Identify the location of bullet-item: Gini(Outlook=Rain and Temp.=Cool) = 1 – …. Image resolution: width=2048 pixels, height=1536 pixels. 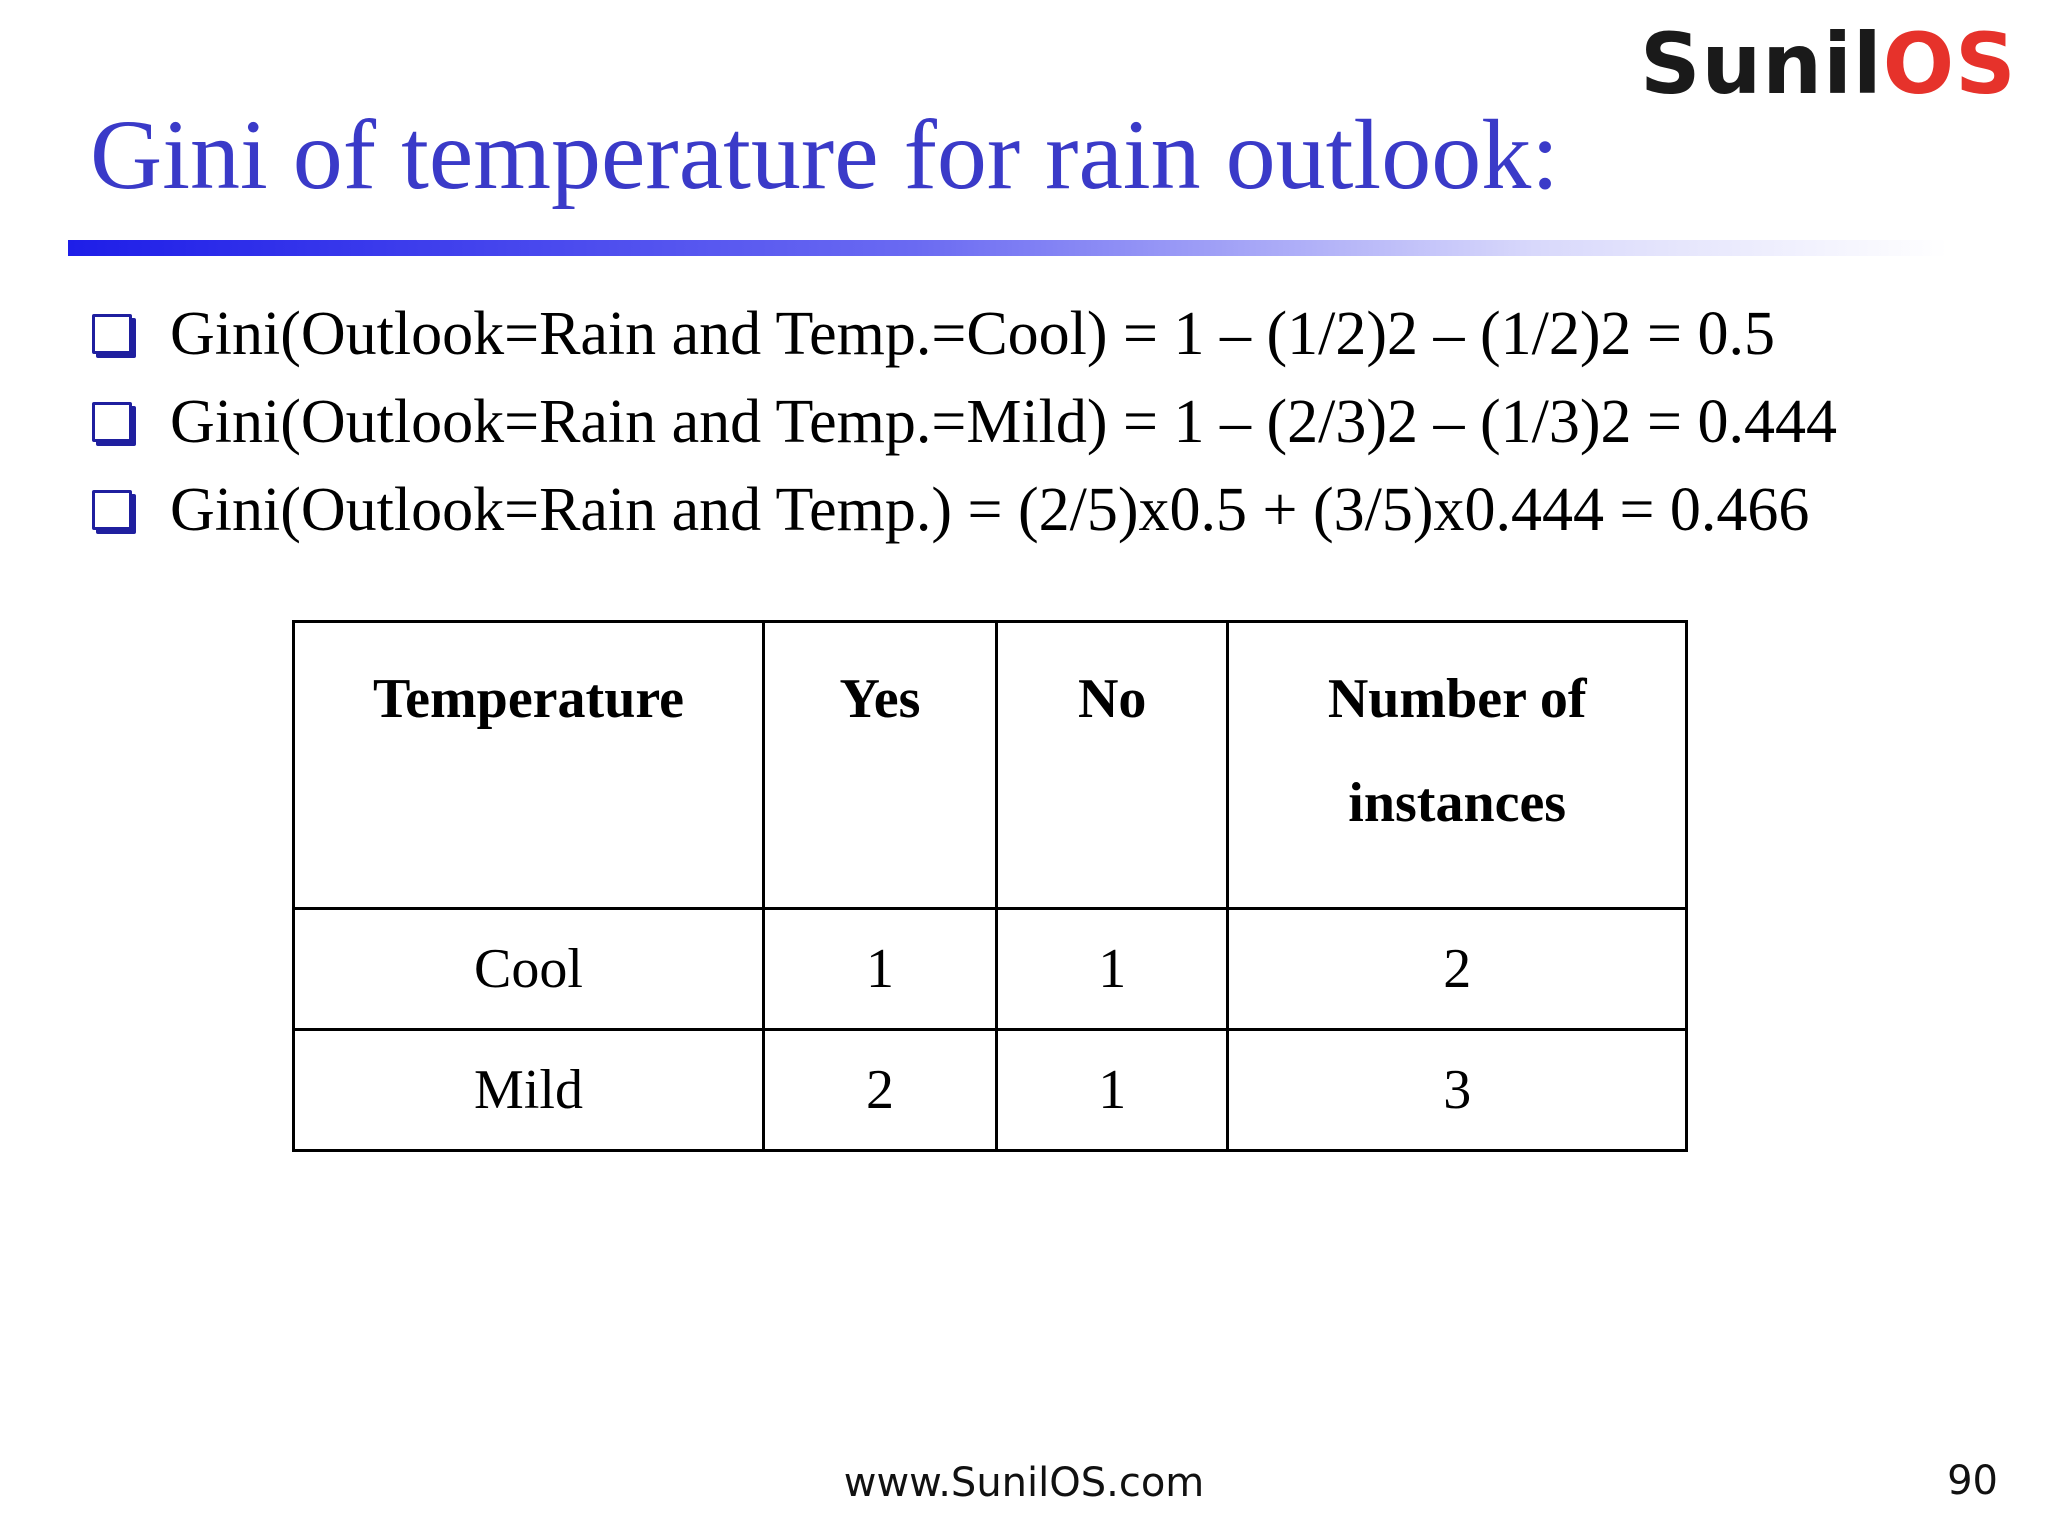
(964, 334).